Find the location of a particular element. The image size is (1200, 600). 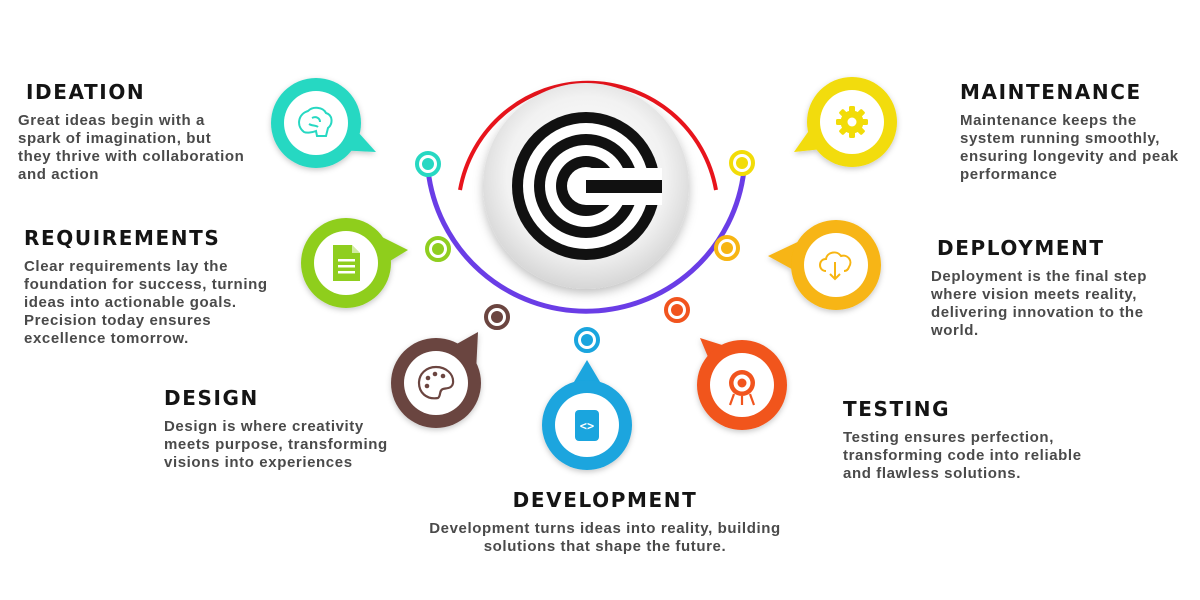

target-icon is located at coordinates (742, 388).